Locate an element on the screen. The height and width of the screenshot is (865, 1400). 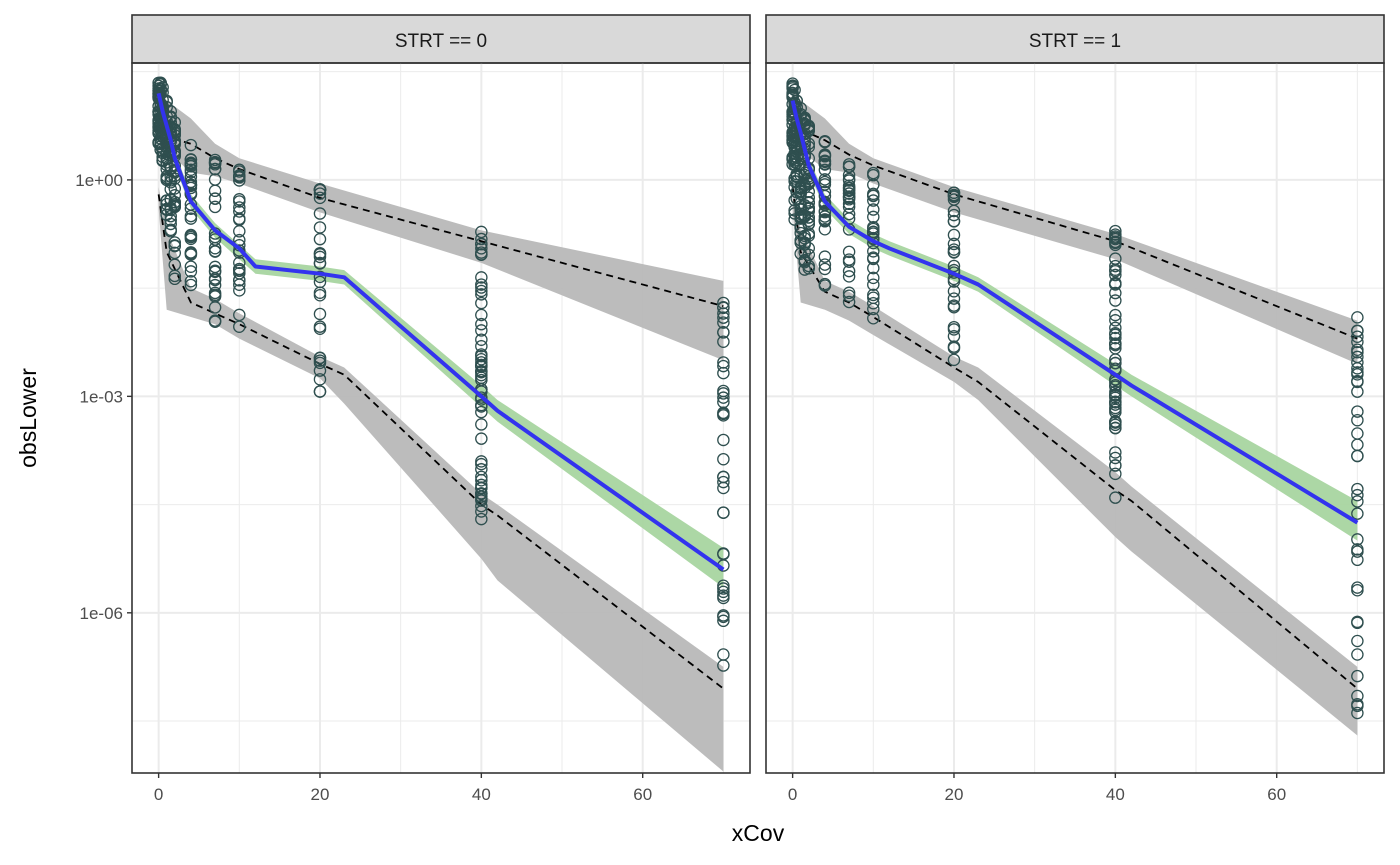
x-tick-label: 20 is located at coordinates (320, 794).